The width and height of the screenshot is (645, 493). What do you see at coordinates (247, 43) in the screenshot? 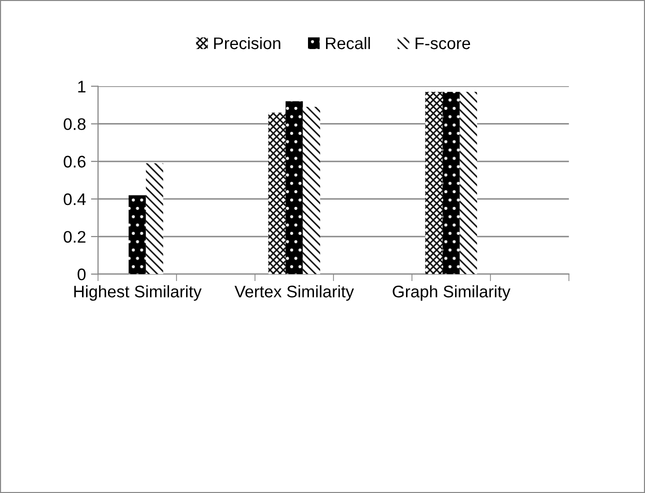
I see `legend-label: Precision` at bounding box center [247, 43].